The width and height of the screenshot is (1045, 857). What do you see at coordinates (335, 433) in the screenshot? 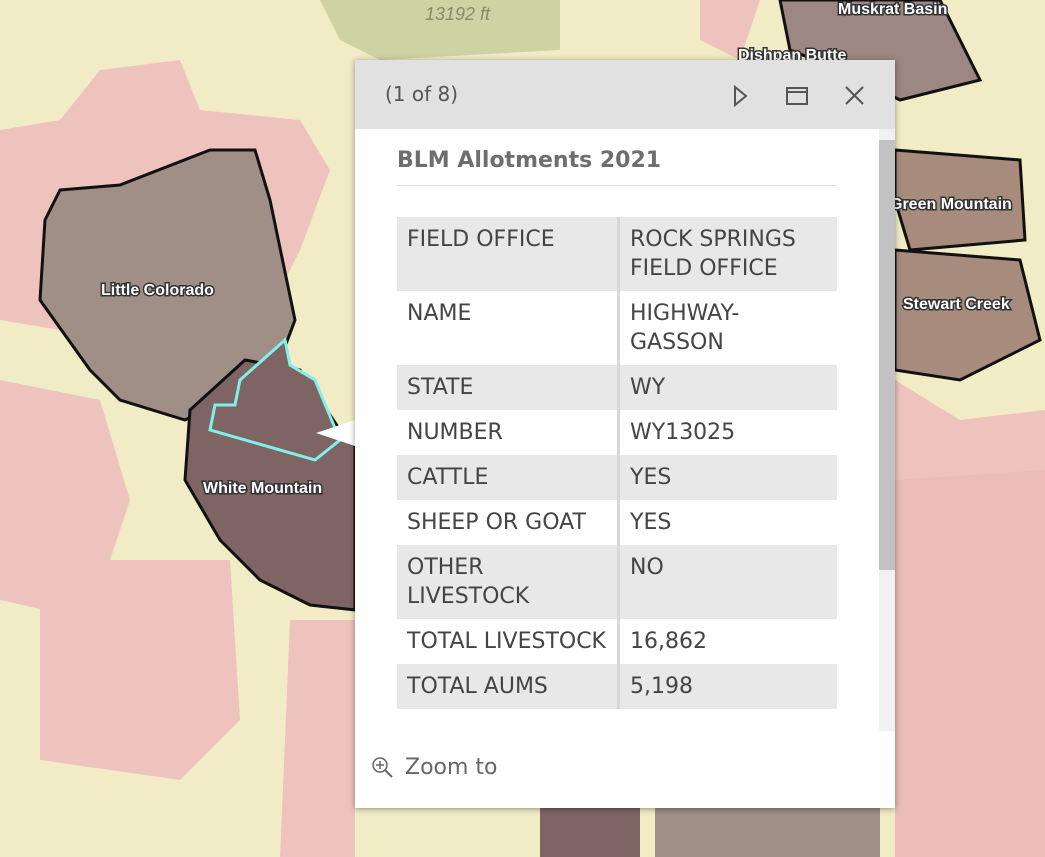
I see `popup-pointer` at bounding box center [335, 433].